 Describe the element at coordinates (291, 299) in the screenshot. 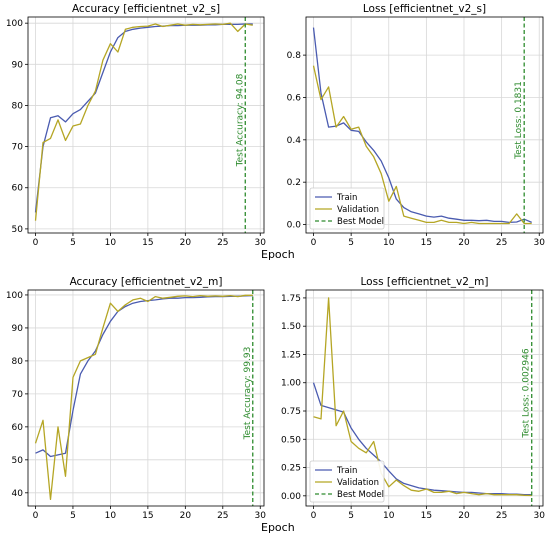

I see `y-tick-label: 1.75` at that location.